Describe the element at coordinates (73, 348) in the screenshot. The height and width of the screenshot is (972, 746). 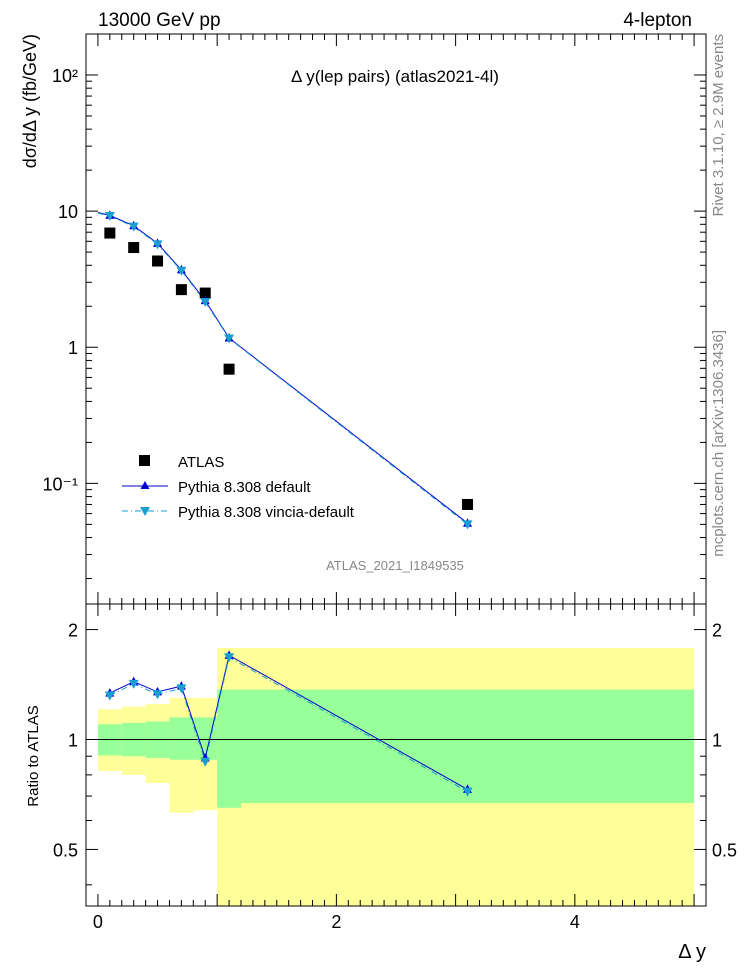
I see `main-y-tick-label: 1` at that location.